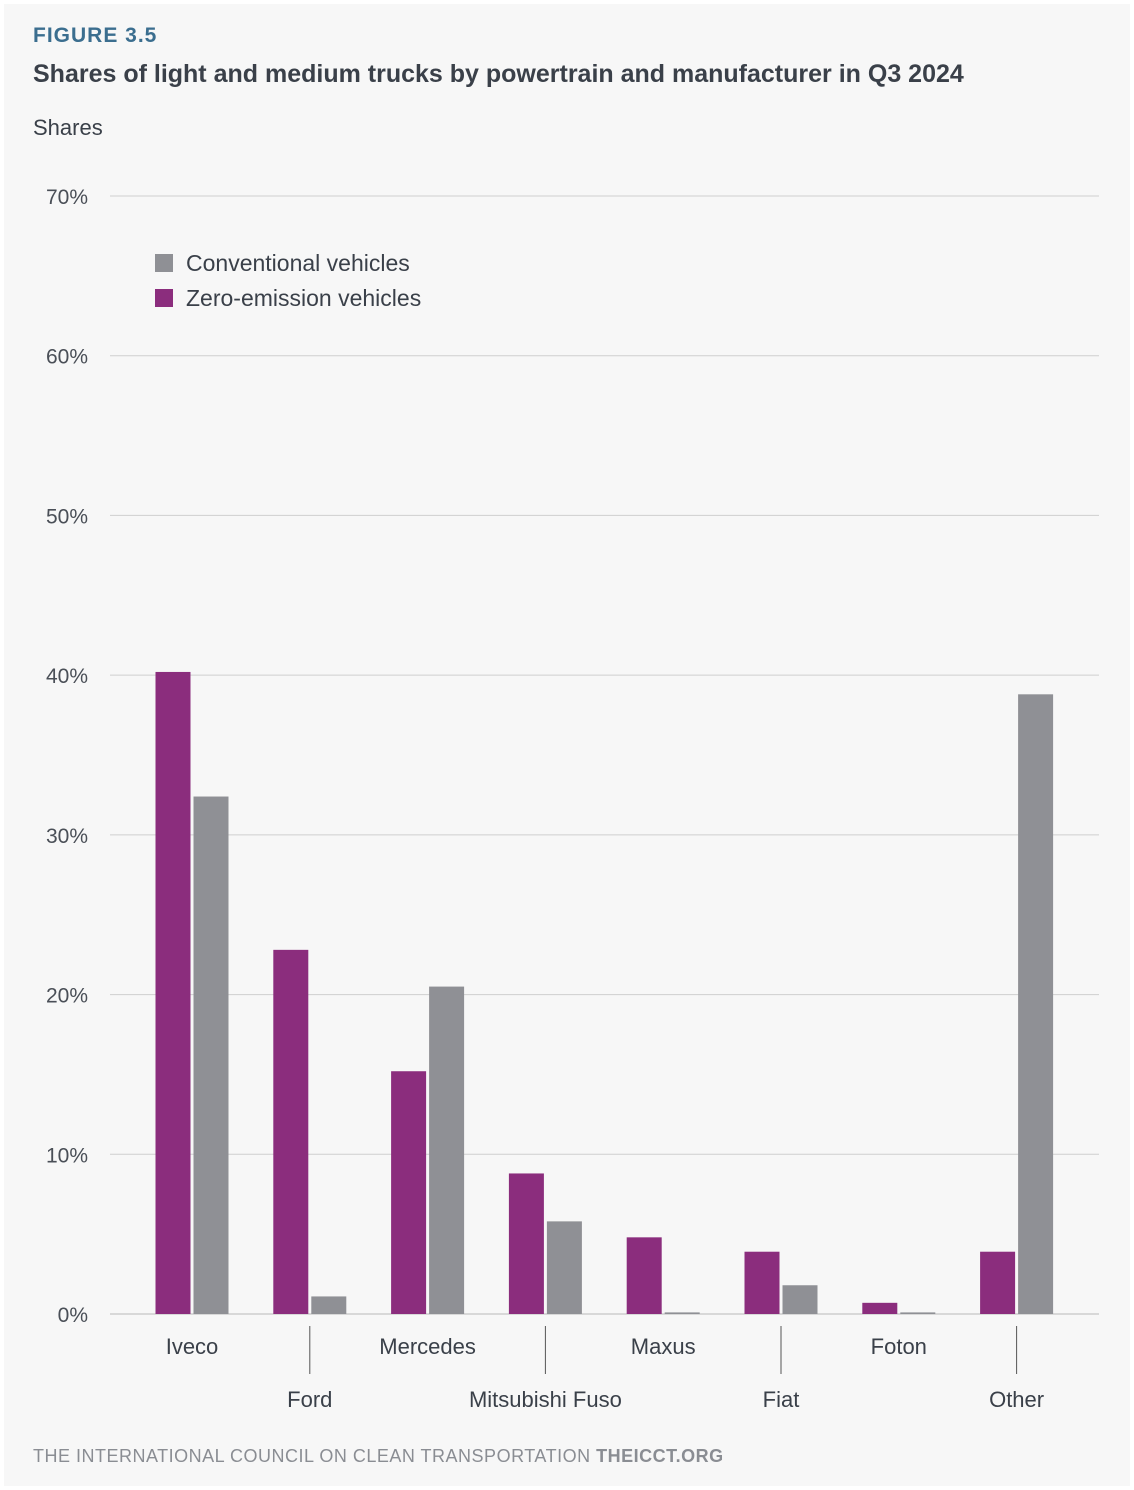 The height and width of the screenshot is (1490, 1134). Describe the element at coordinates (427, 1346) in the screenshot. I see `x-category-label: Mercedes` at that location.